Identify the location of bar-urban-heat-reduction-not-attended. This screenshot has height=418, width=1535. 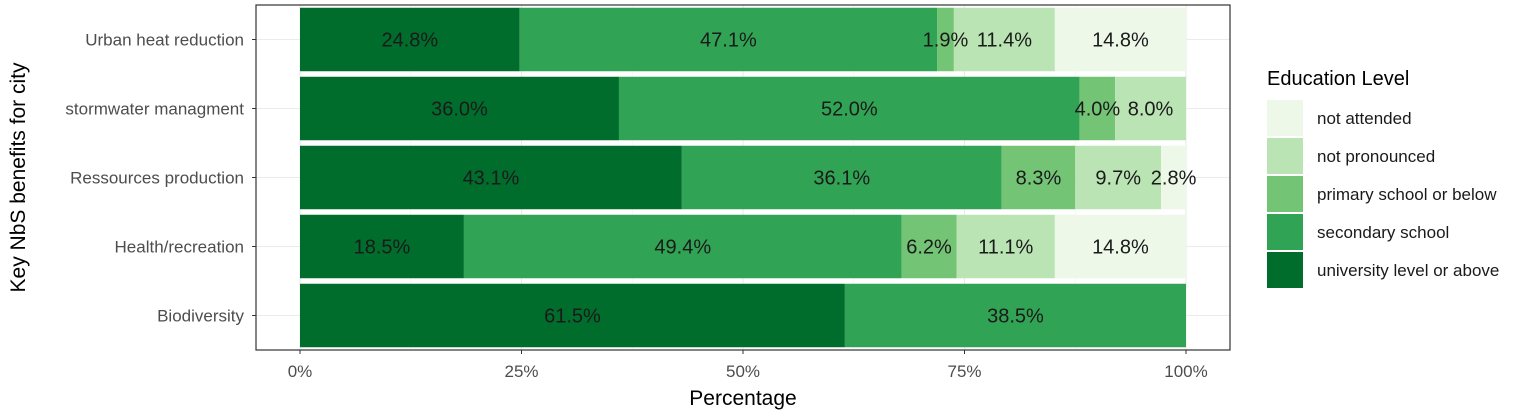
(1120, 39).